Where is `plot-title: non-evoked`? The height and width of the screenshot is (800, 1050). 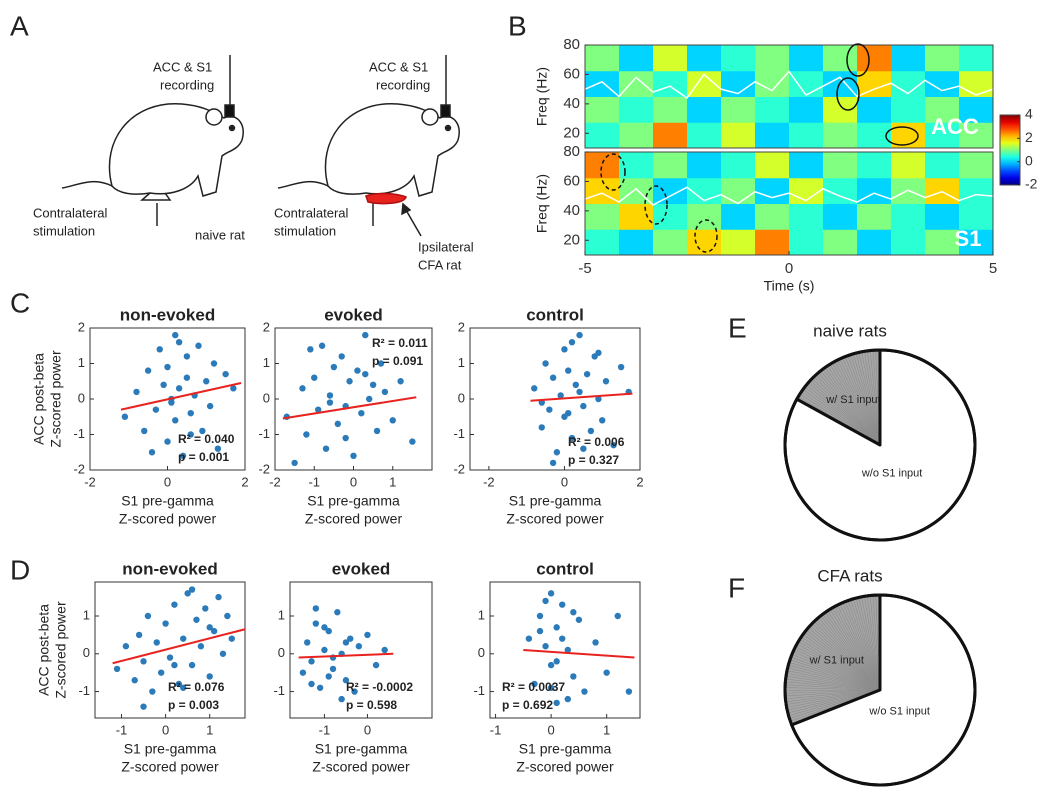 plot-title: non-evoked is located at coordinates (169, 568).